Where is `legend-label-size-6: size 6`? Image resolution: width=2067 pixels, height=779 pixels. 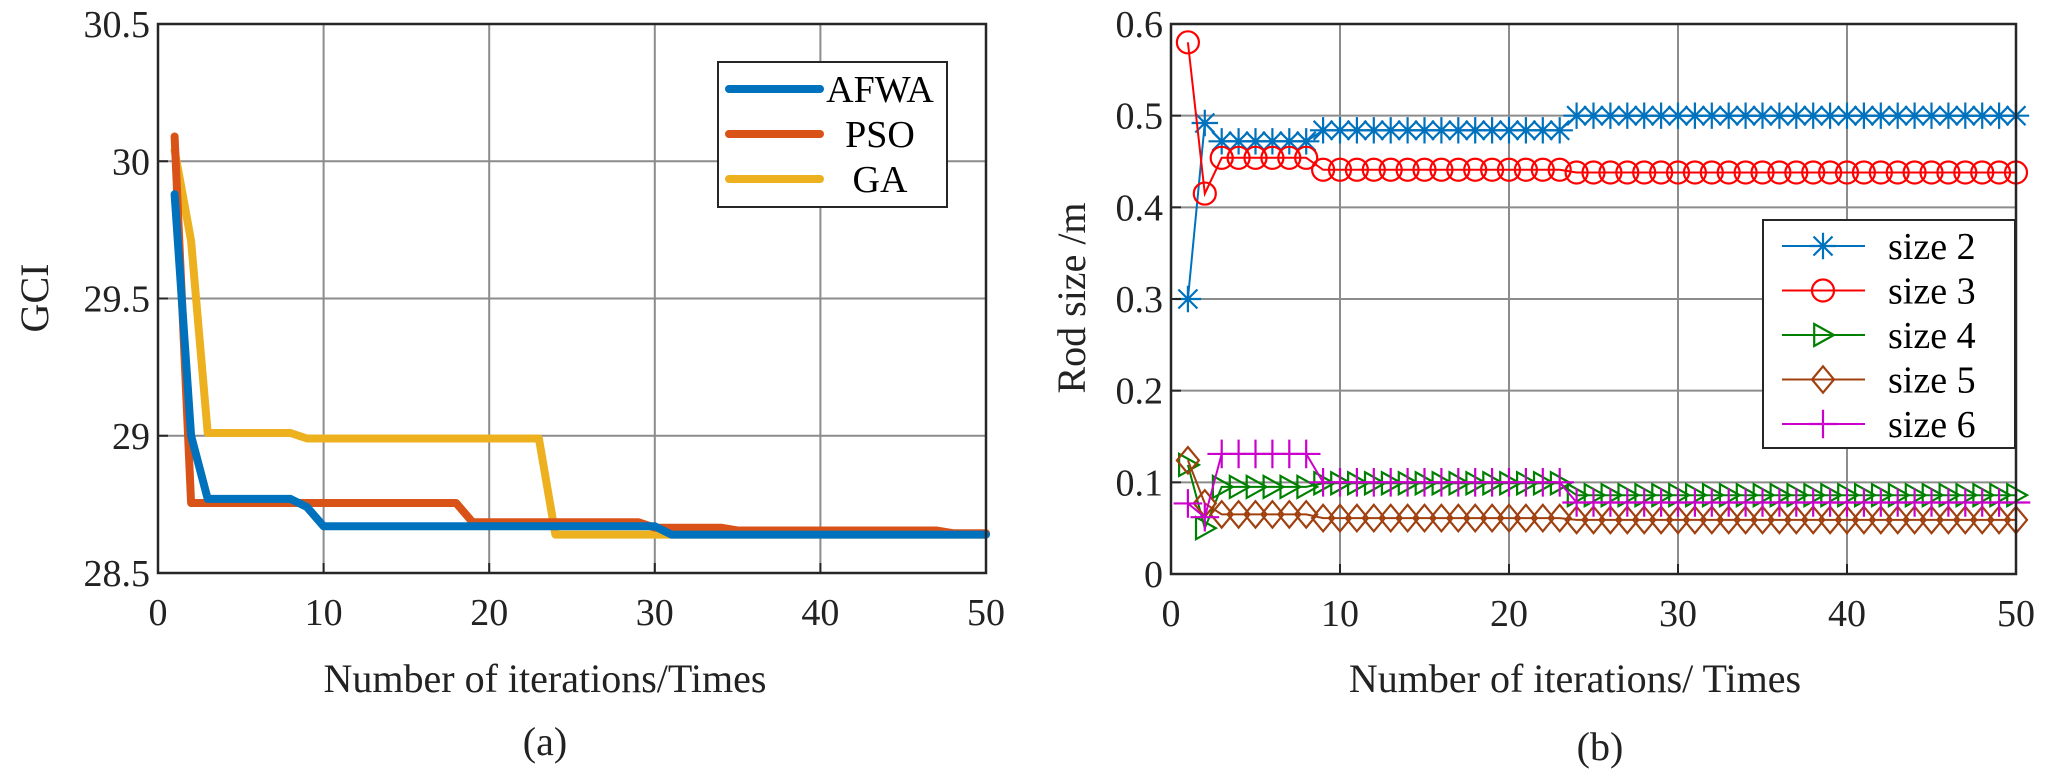 legend-label-size-6: size 6 is located at coordinates (1932, 425).